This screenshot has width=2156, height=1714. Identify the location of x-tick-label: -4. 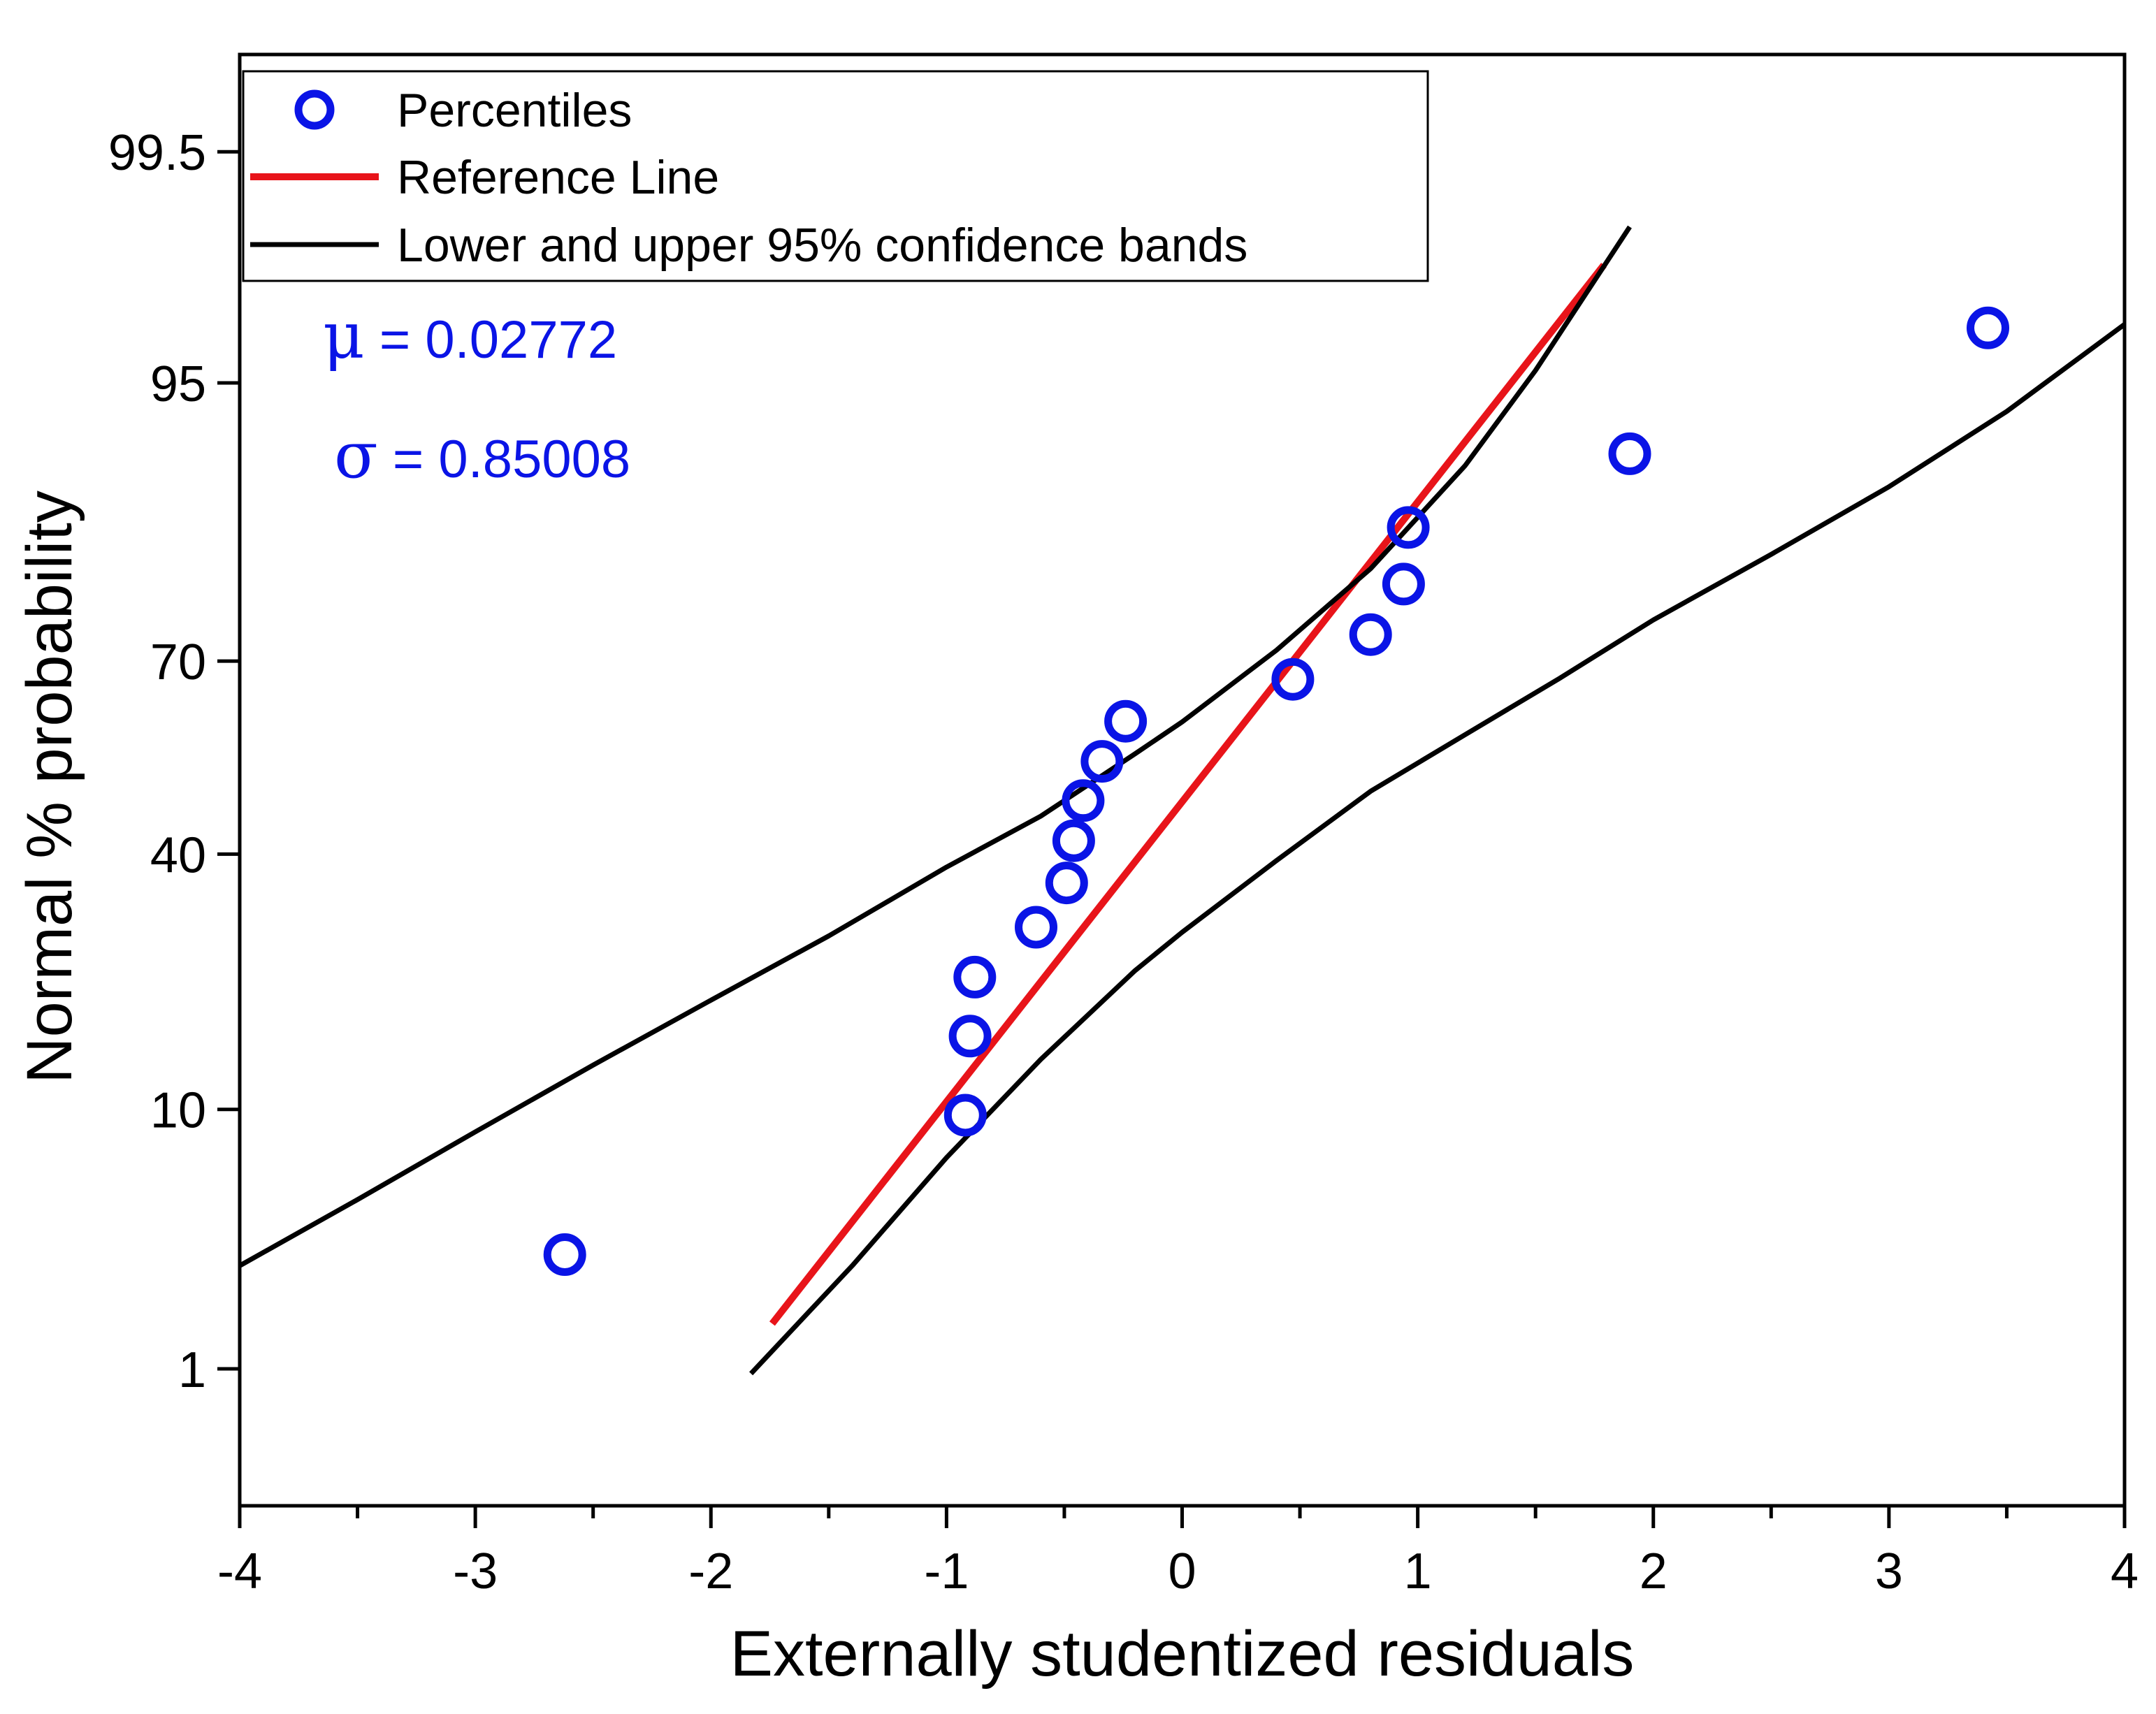
(239, 1571).